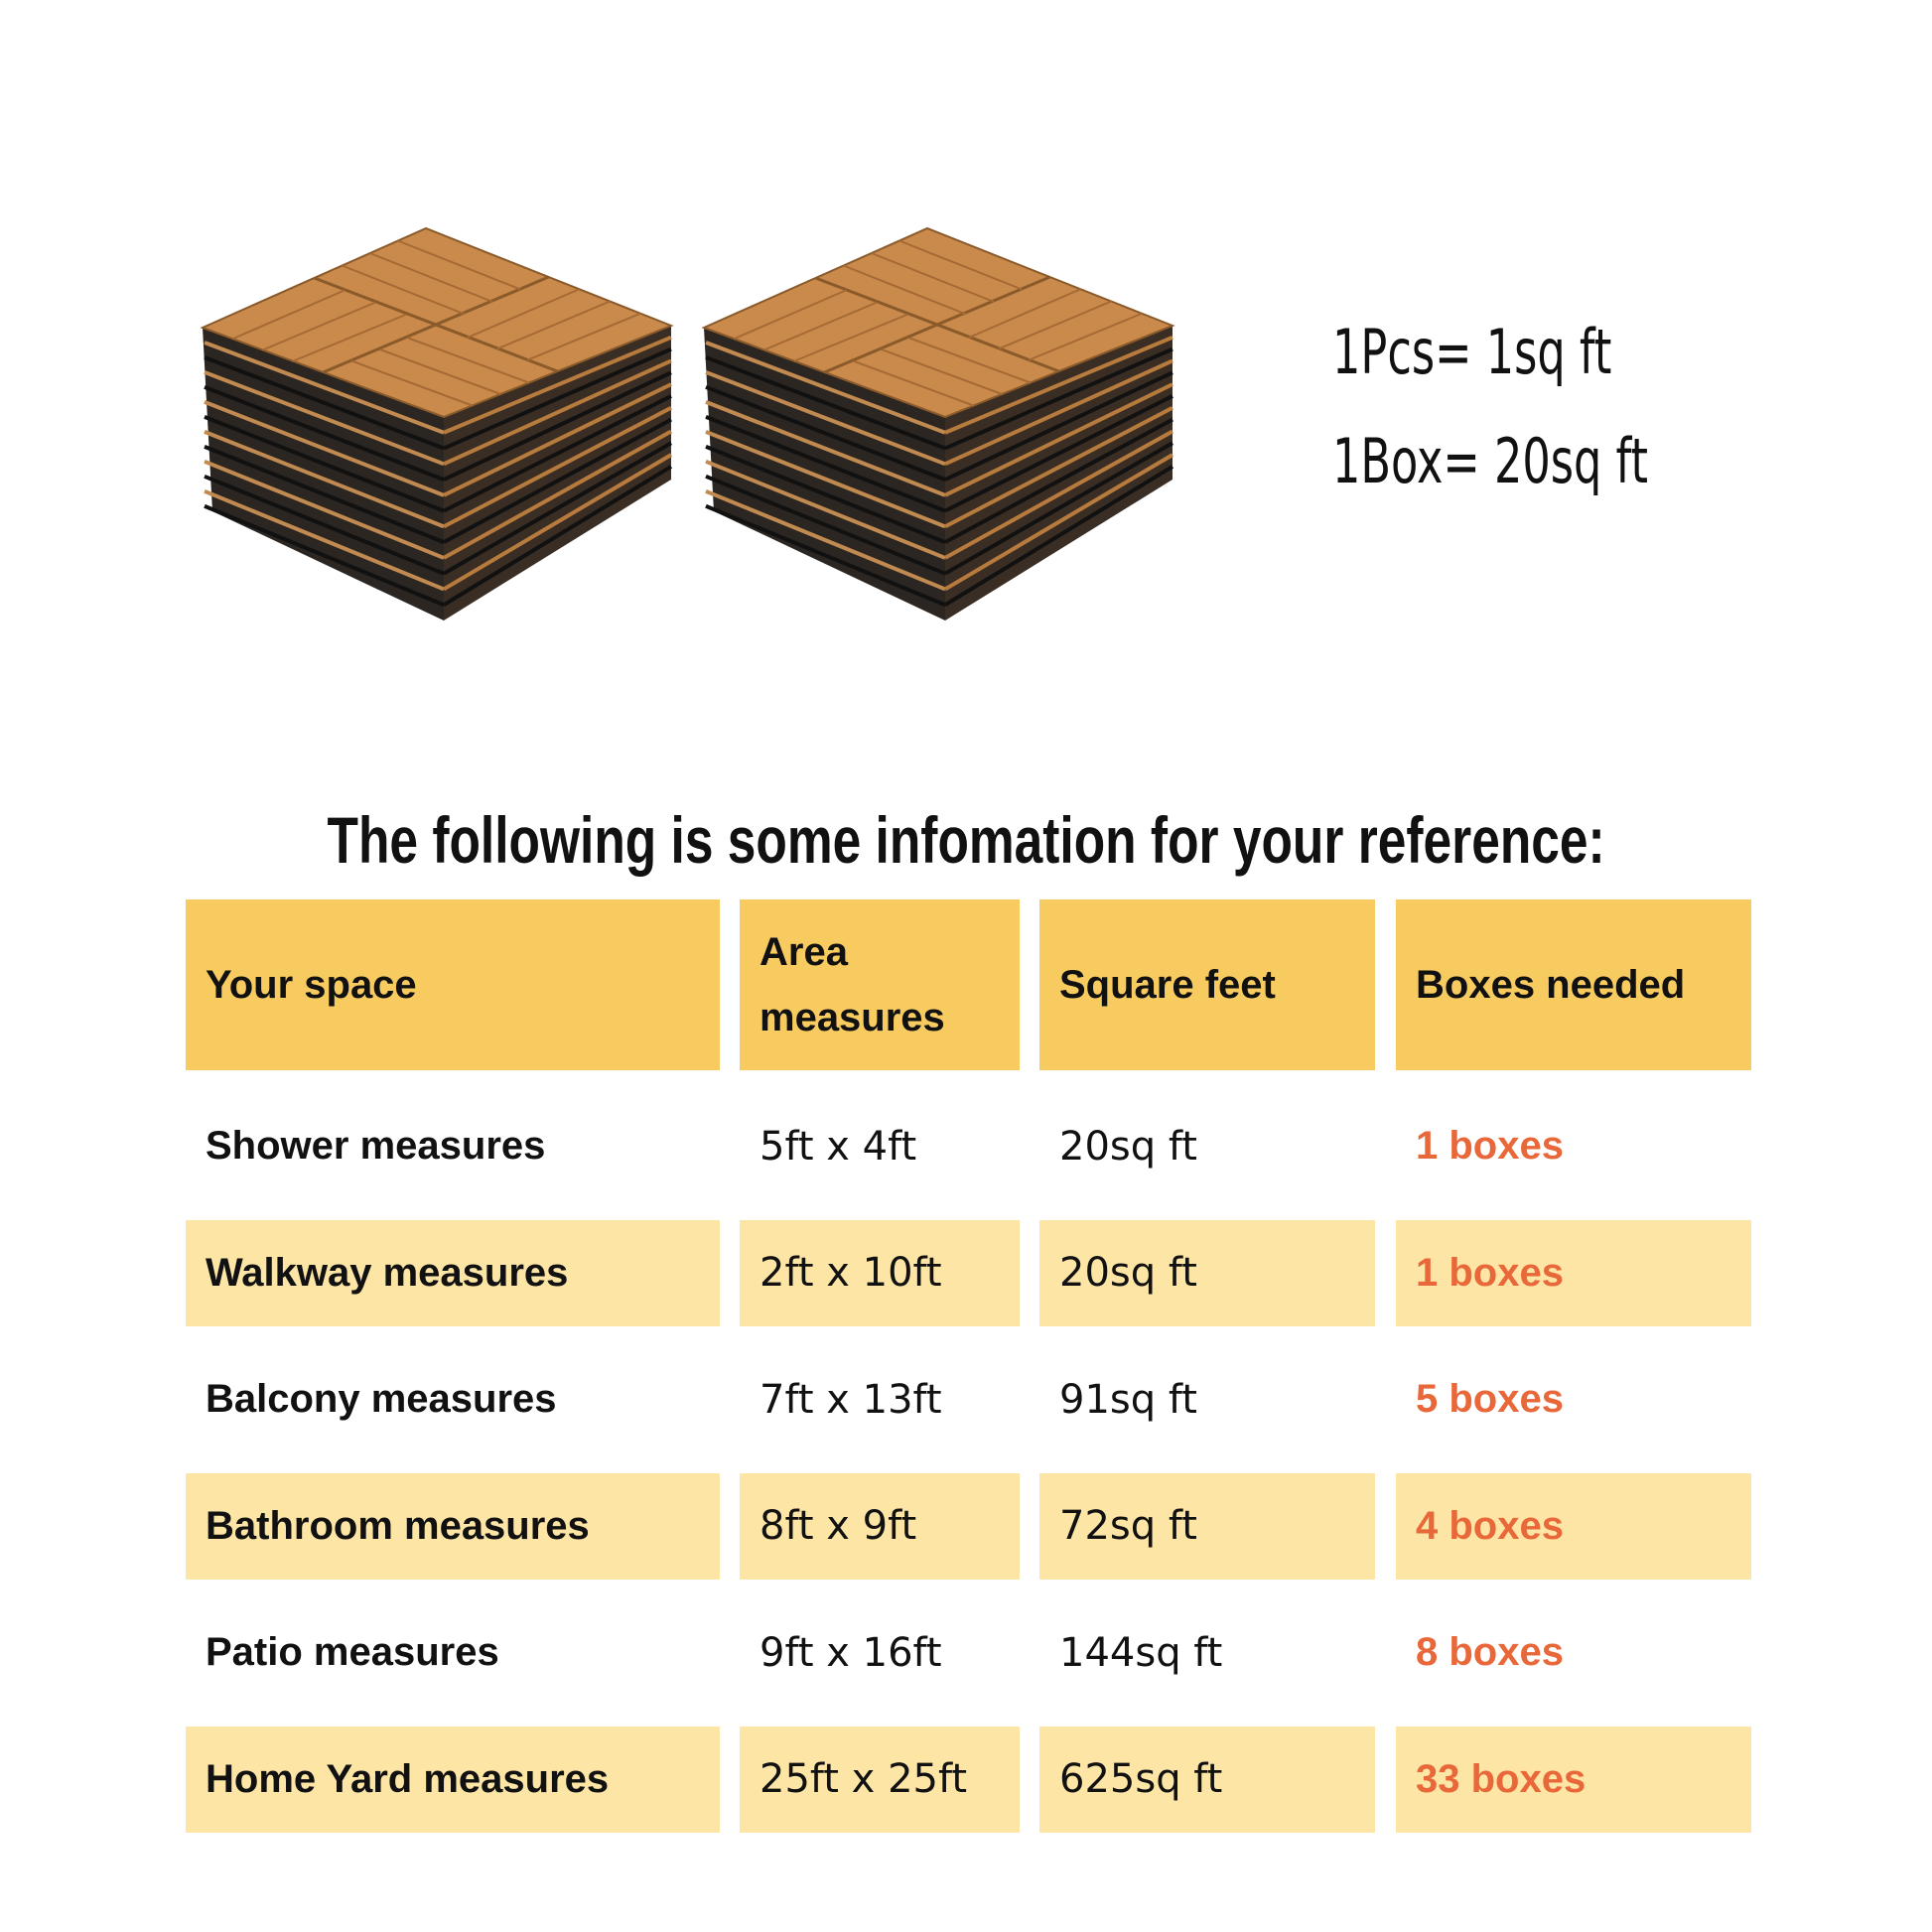 Image resolution: width=1932 pixels, height=1932 pixels. I want to click on cell-square-feet: 91sq ft, so click(1128, 1400).